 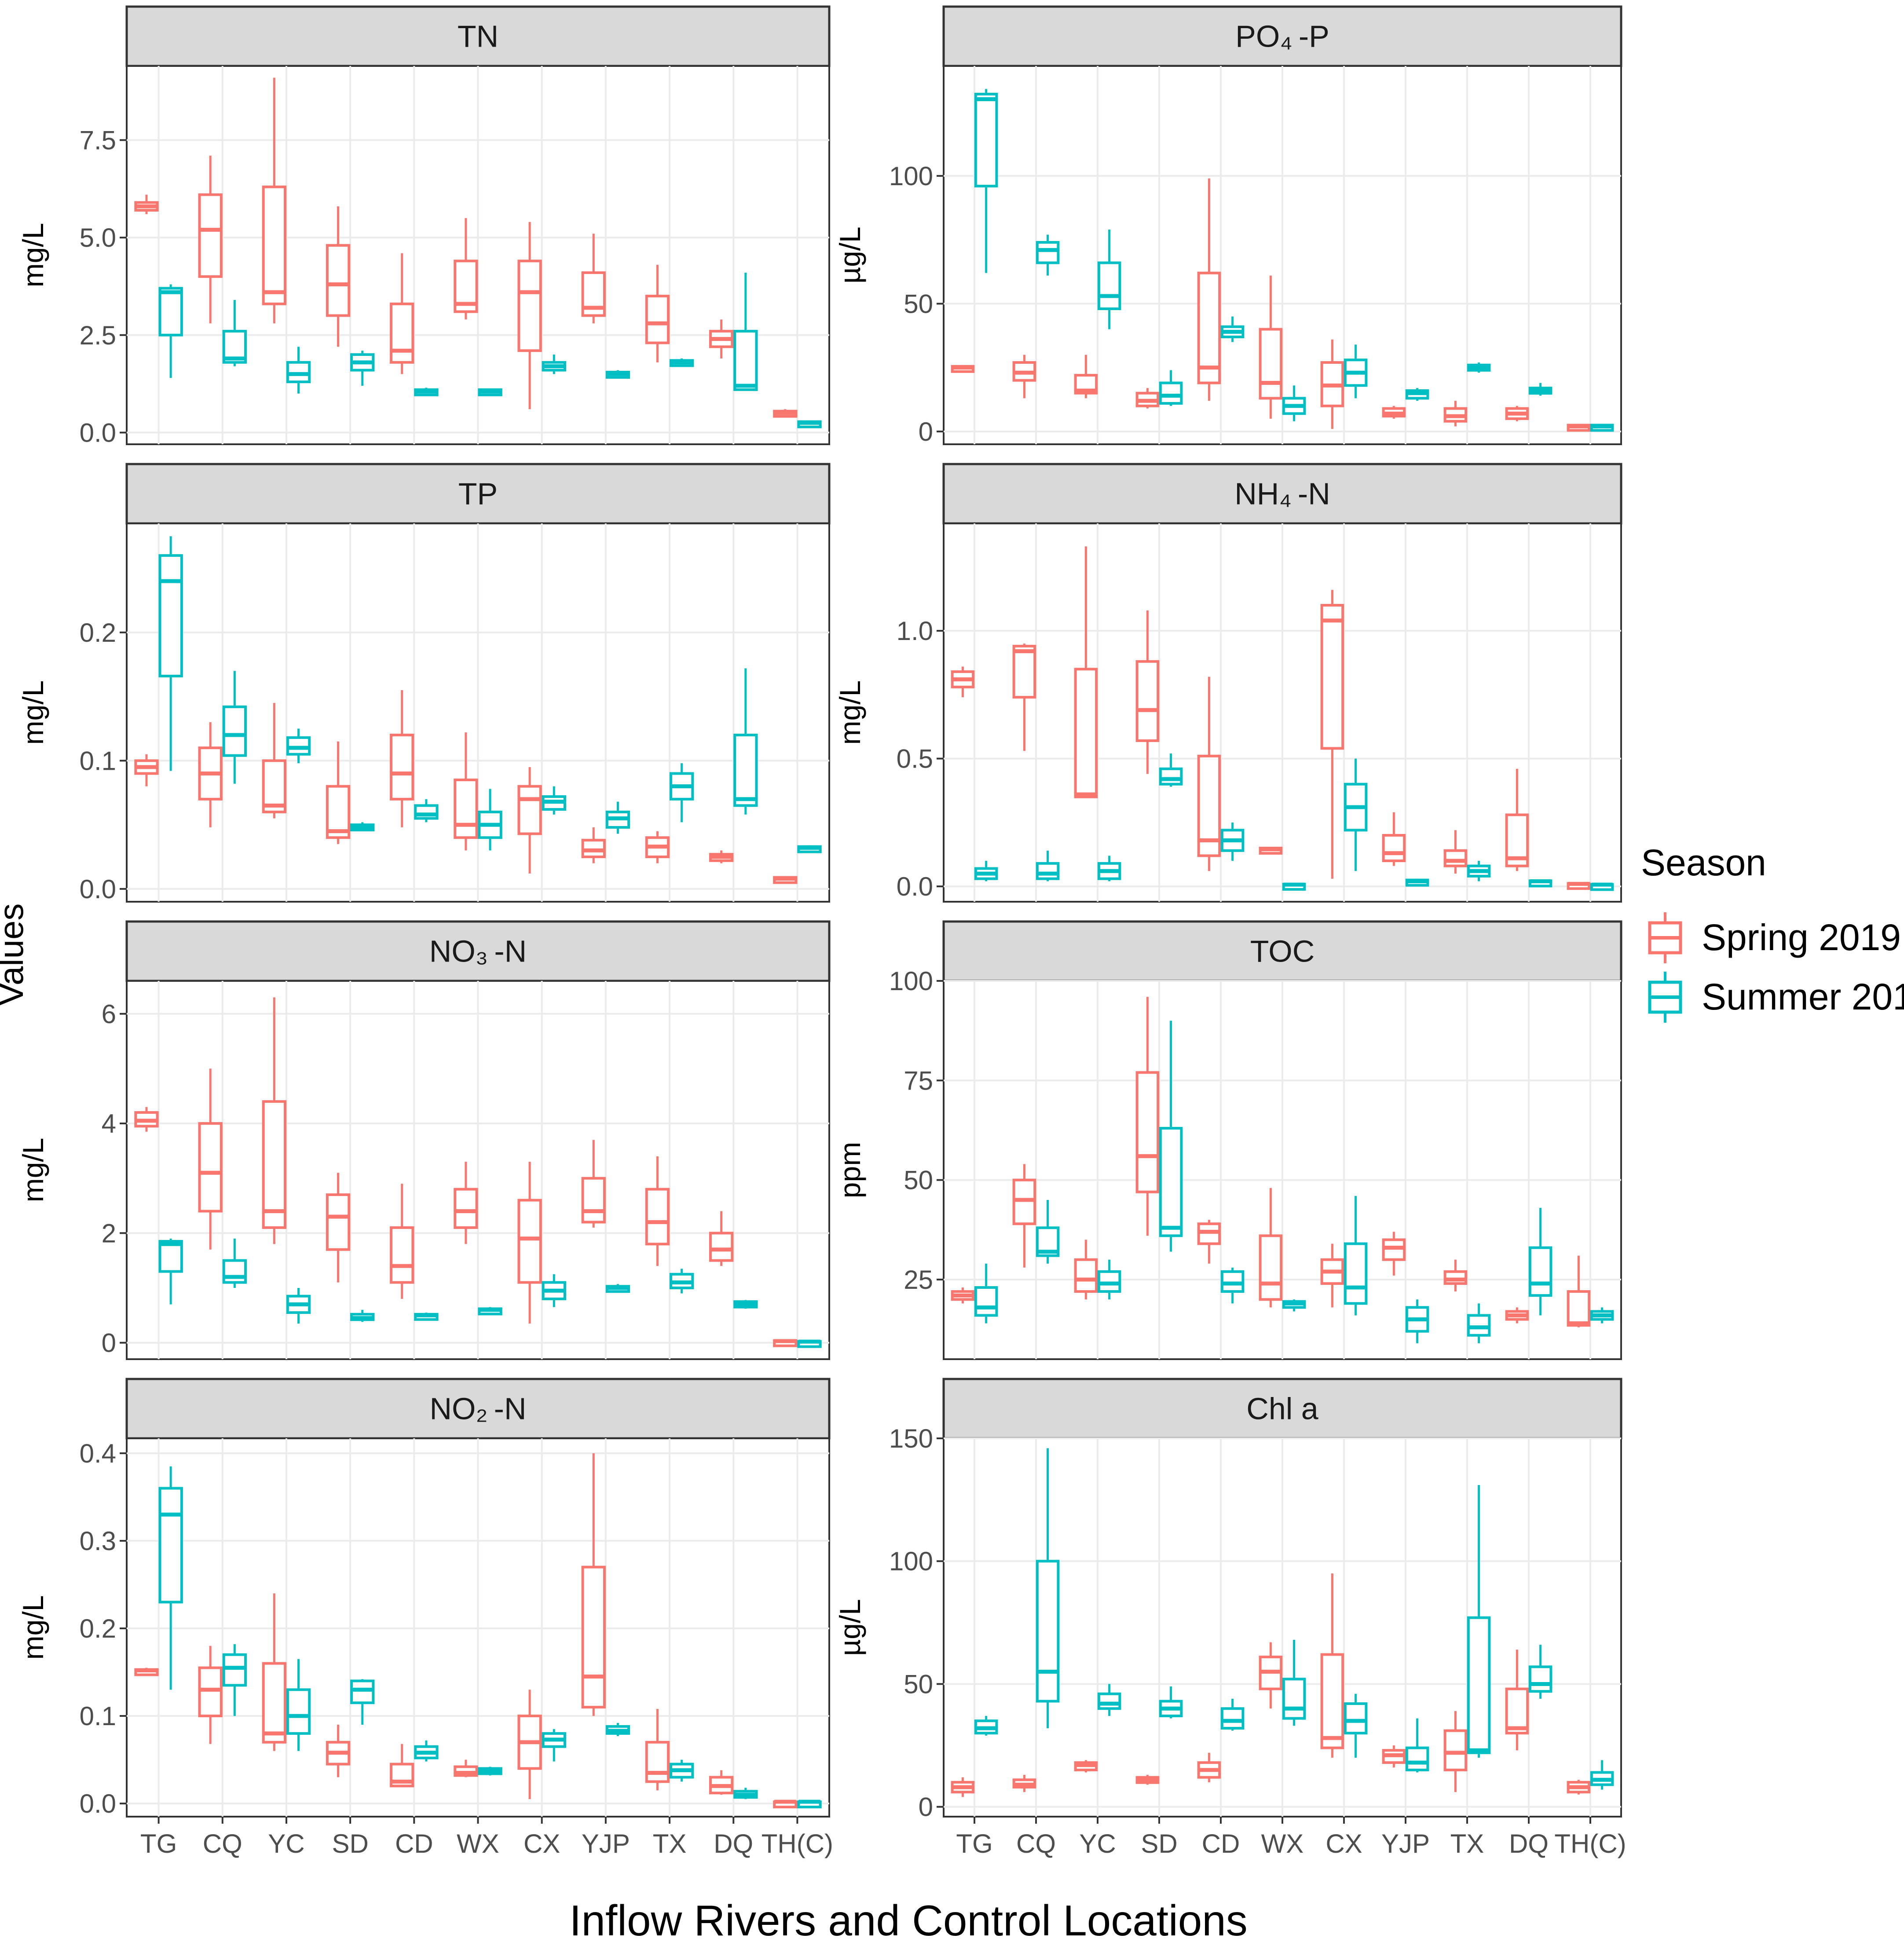 What do you see at coordinates (1665, 998) in the screenshot?
I see `legend-key-summer` at bounding box center [1665, 998].